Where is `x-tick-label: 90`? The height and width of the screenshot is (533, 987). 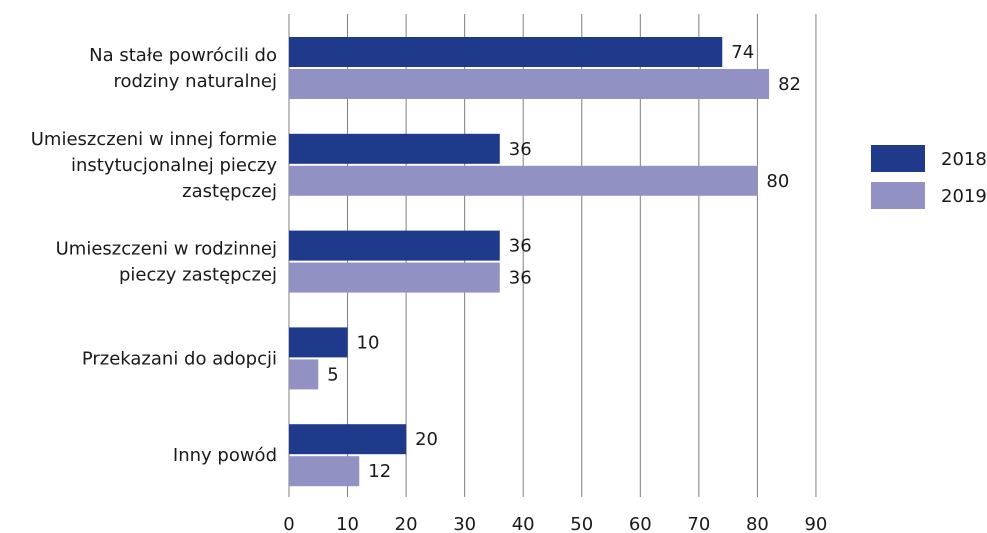 x-tick-label: 90 is located at coordinates (815, 523).